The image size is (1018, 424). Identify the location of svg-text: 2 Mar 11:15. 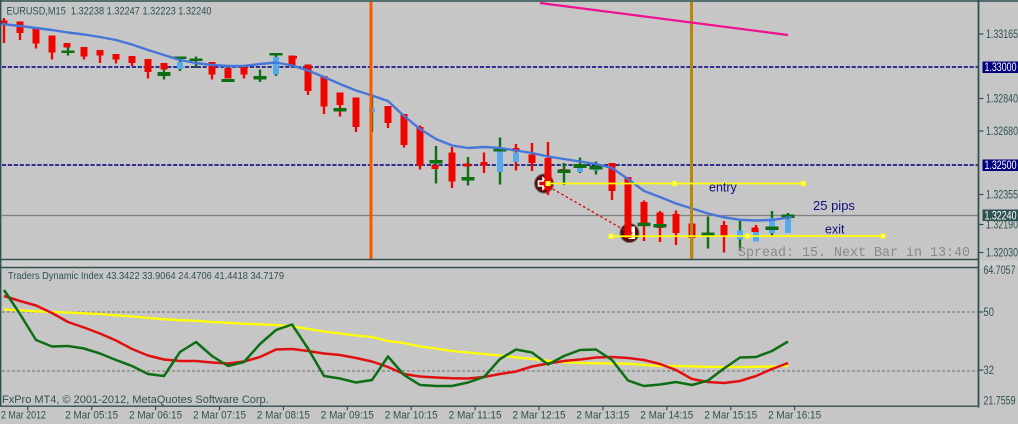
(475, 416).